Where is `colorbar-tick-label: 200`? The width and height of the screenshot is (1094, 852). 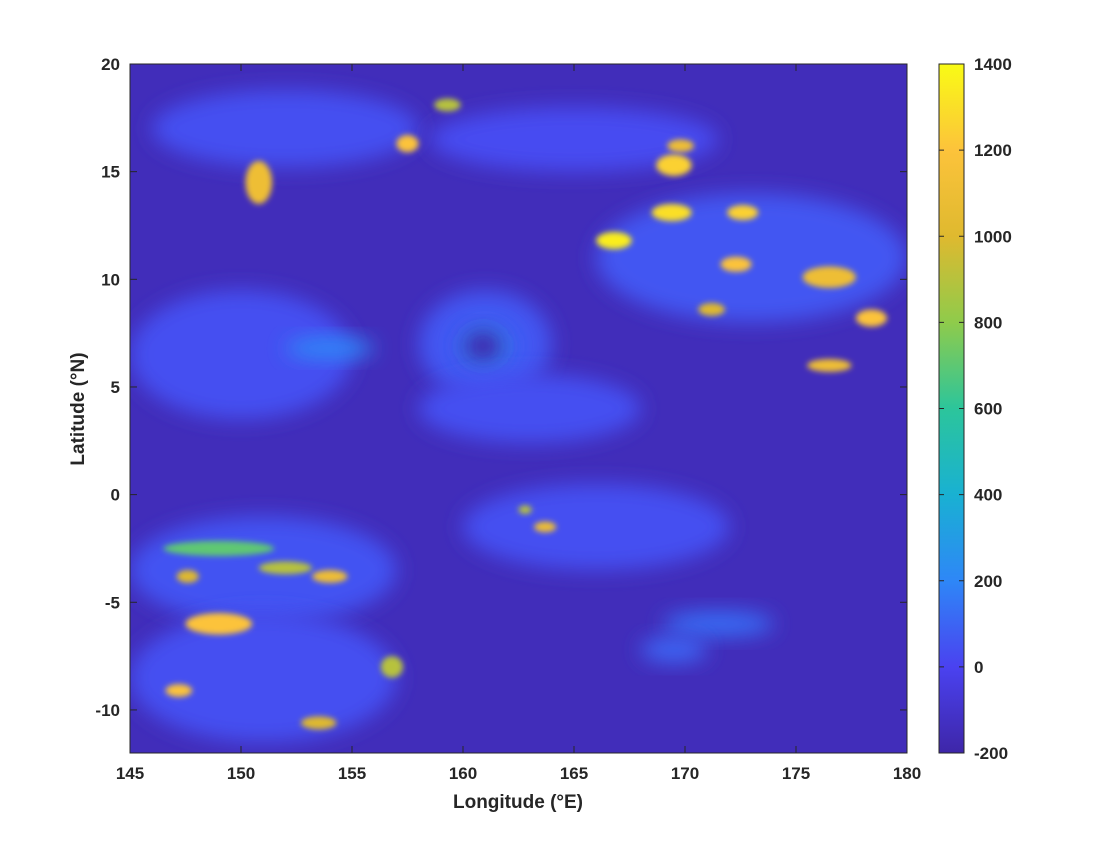
colorbar-tick-label: 200 is located at coordinates (988, 581).